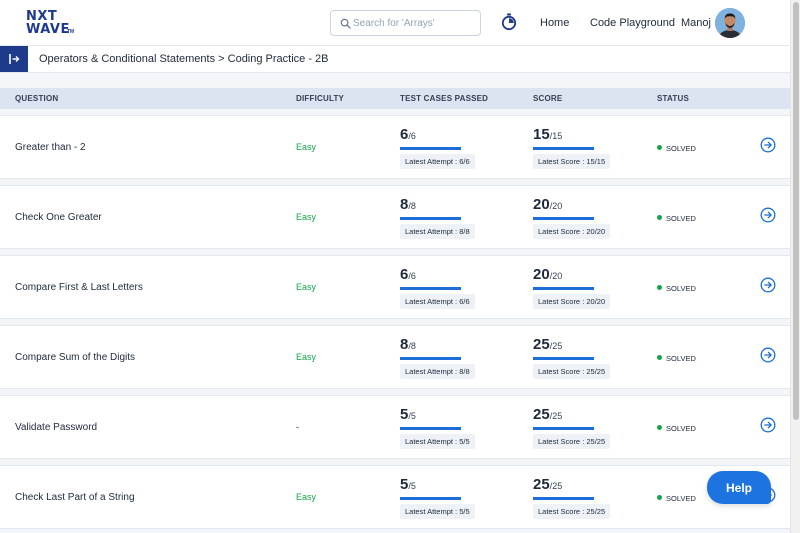 This screenshot has height=533, width=800. What do you see at coordinates (696, 23) in the screenshot?
I see `user-name: Manoj` at bounding box center [696, 23].